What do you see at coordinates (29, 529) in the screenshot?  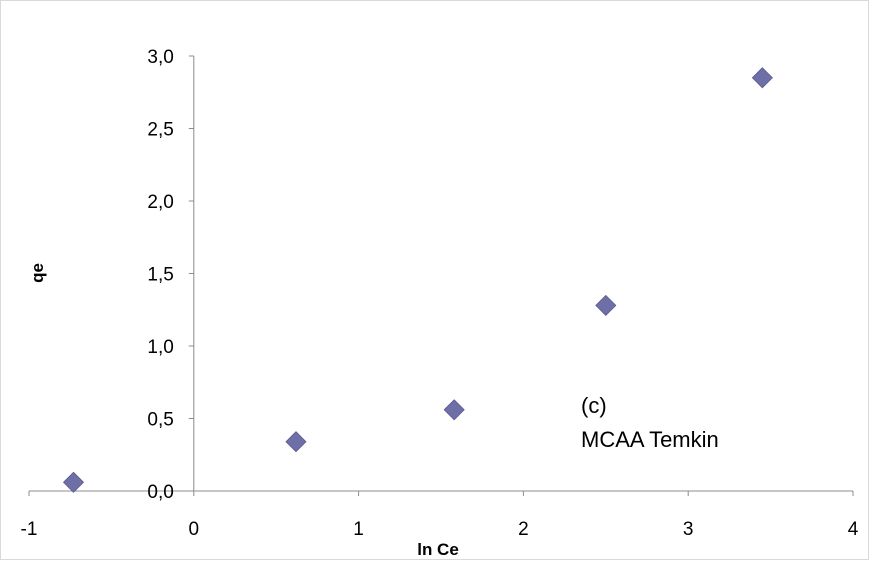 I see `x-tick-label: -1` at bounding box center [29, 529].